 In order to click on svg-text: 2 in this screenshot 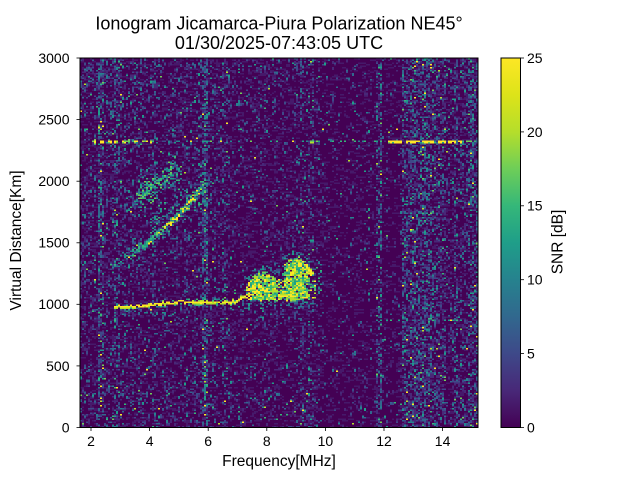, I will do `click(91, 441)`.